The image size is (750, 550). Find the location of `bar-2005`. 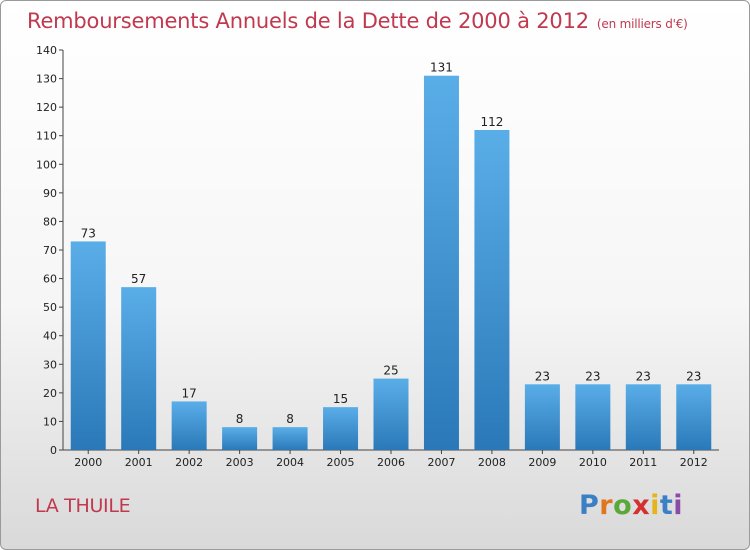

bar-2005 is located at coordinates (341, 428).